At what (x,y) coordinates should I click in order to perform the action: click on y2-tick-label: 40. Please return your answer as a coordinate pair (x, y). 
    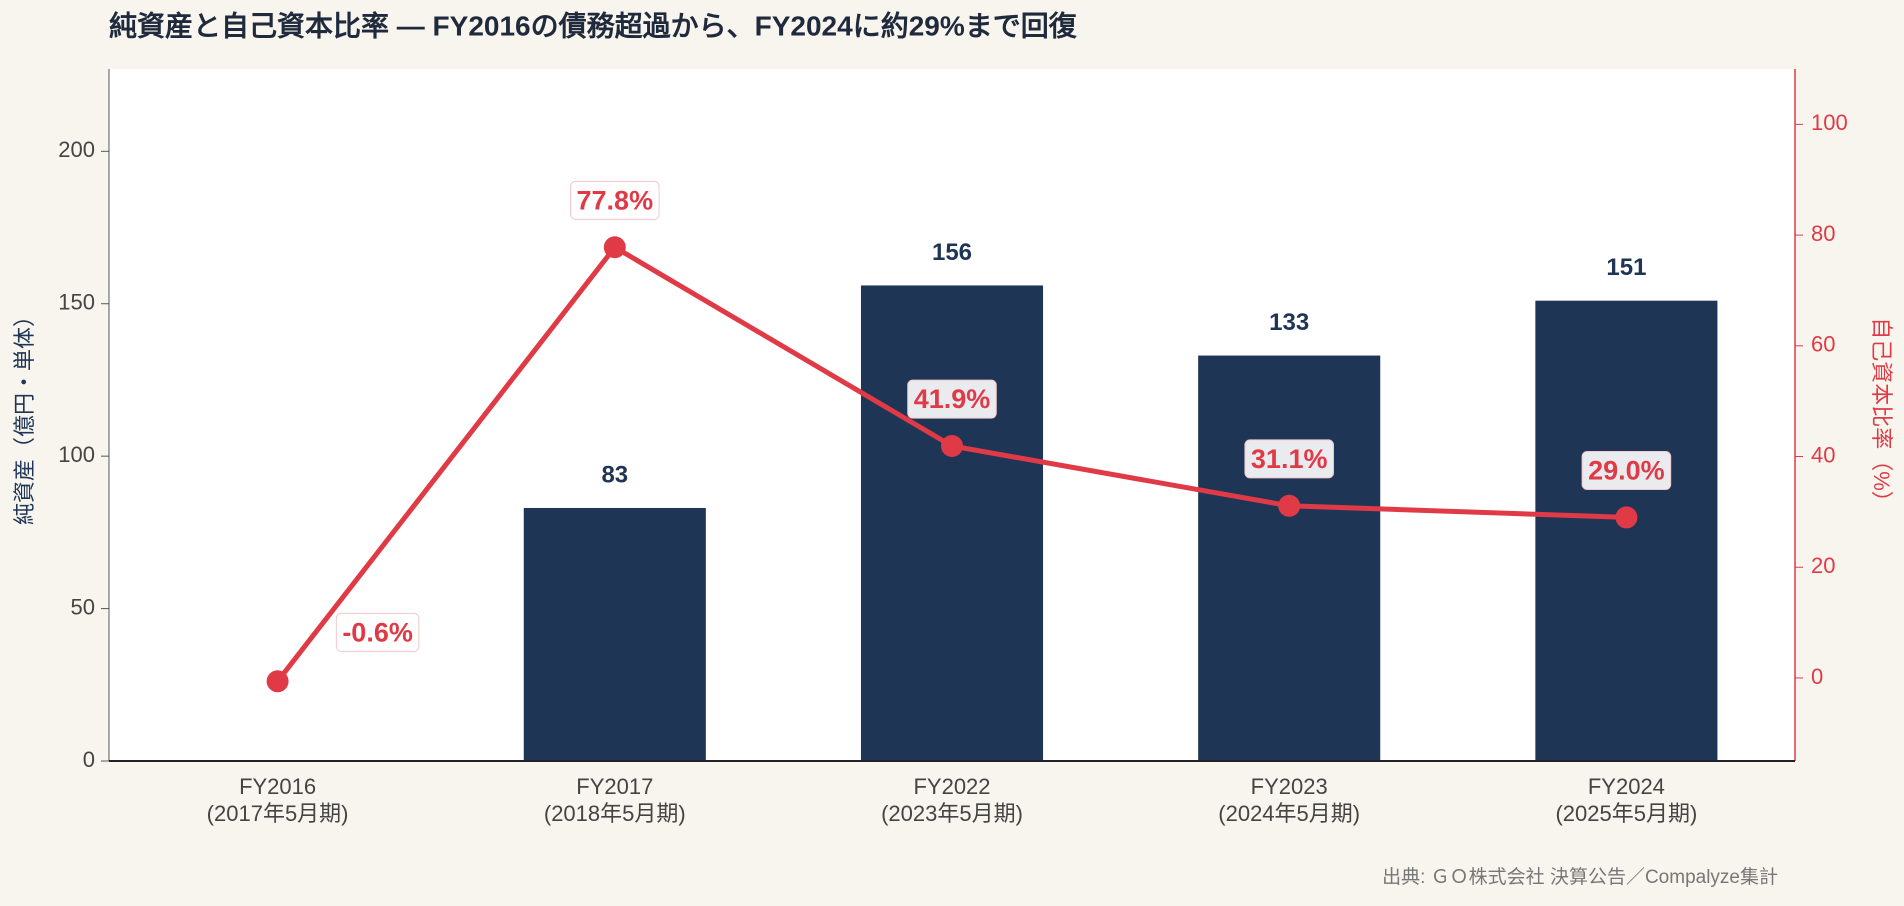
    Looking at the image, I should click on (1823, 454).